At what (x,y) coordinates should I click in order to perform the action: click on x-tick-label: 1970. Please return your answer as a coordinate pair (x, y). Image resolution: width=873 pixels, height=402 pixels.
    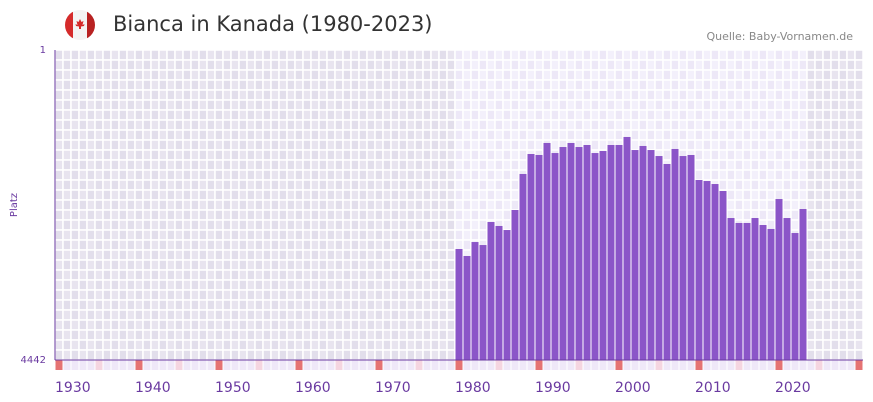
    Looking at the image, I should click on (393, 388).